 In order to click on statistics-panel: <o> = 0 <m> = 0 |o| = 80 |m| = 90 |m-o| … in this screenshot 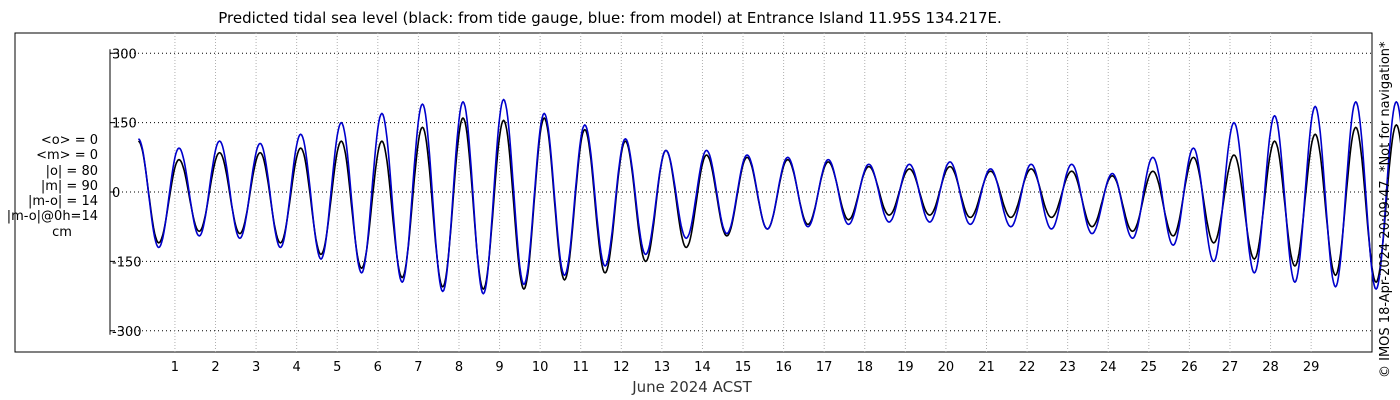, I will do `click(52, 186)`.